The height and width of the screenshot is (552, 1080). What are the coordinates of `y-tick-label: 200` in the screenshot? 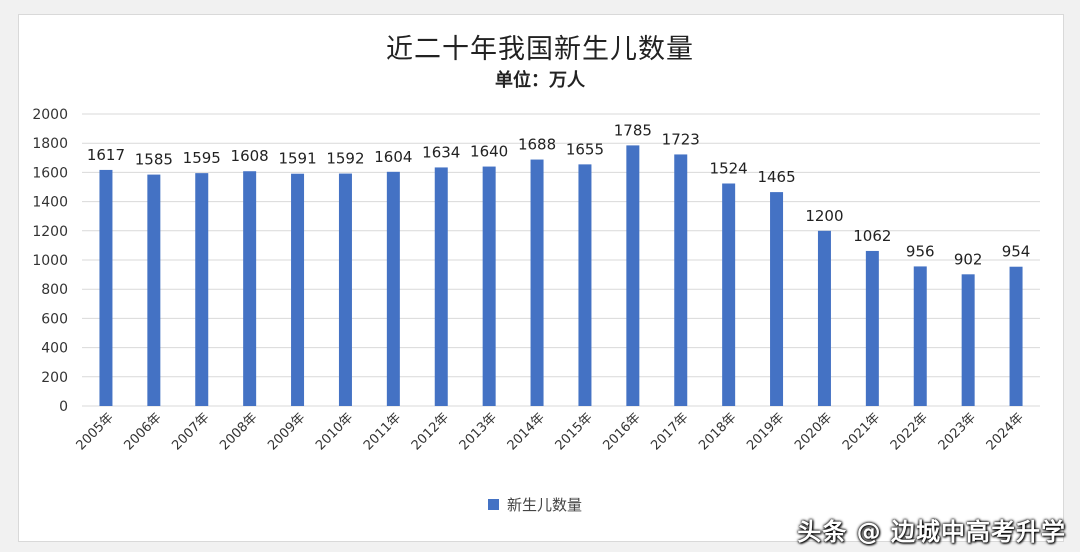 It's located at (54, 378).